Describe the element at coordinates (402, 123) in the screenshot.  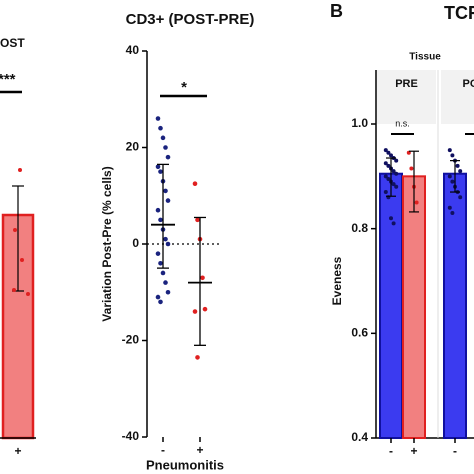
I see `significance: n.s.` at that location.